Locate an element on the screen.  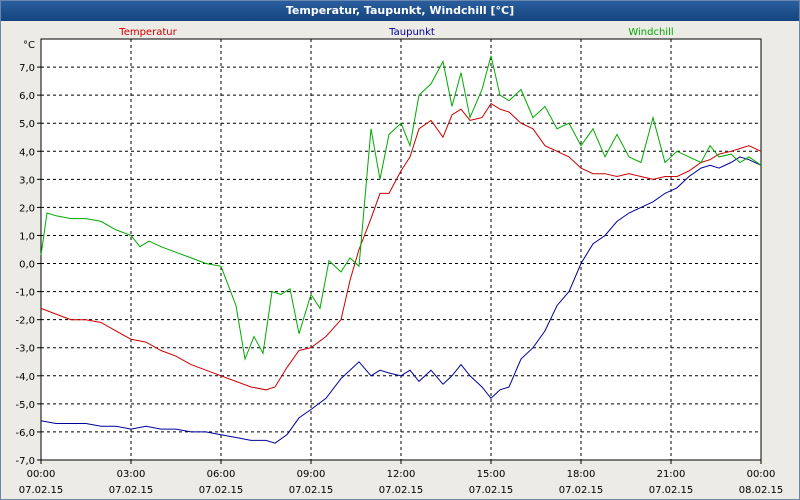
y-tick-label: -6,0 is located at coordinates (25, 433).